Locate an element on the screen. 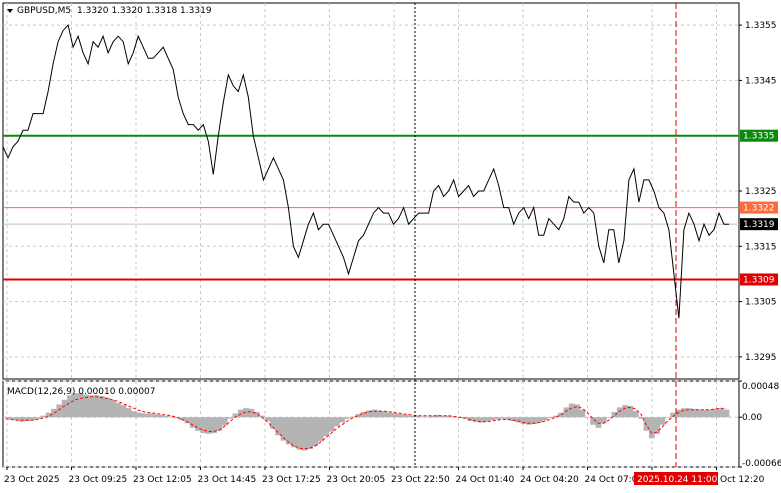 The image size is (781, 493). macd-tick-label: 0.00048 is located at coordinates (760, 387).